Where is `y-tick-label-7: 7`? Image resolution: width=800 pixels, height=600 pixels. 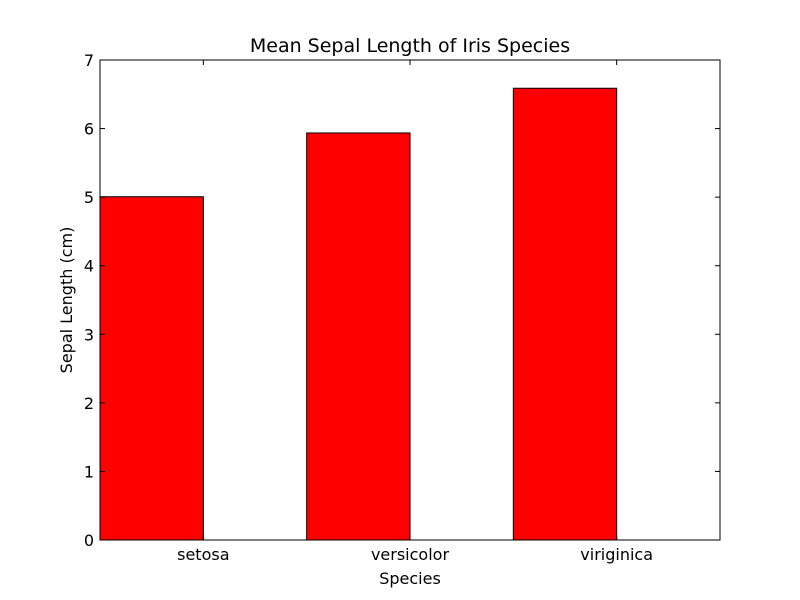
y-tick-label-7: 7 is located at coordinates (89, 60).